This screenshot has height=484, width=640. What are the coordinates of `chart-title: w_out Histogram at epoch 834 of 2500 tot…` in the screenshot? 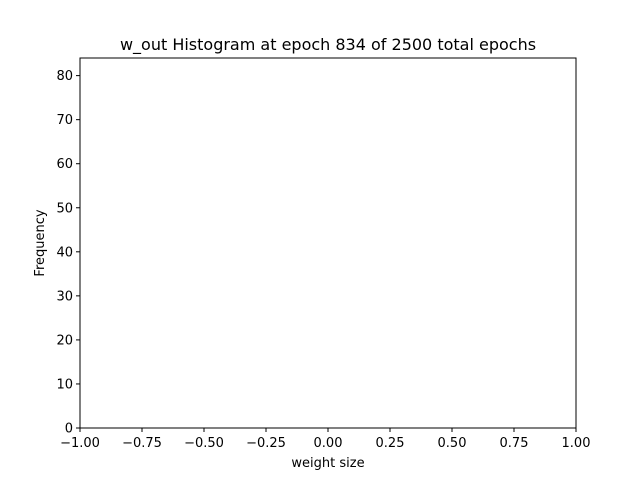 It's located at (328, 45).